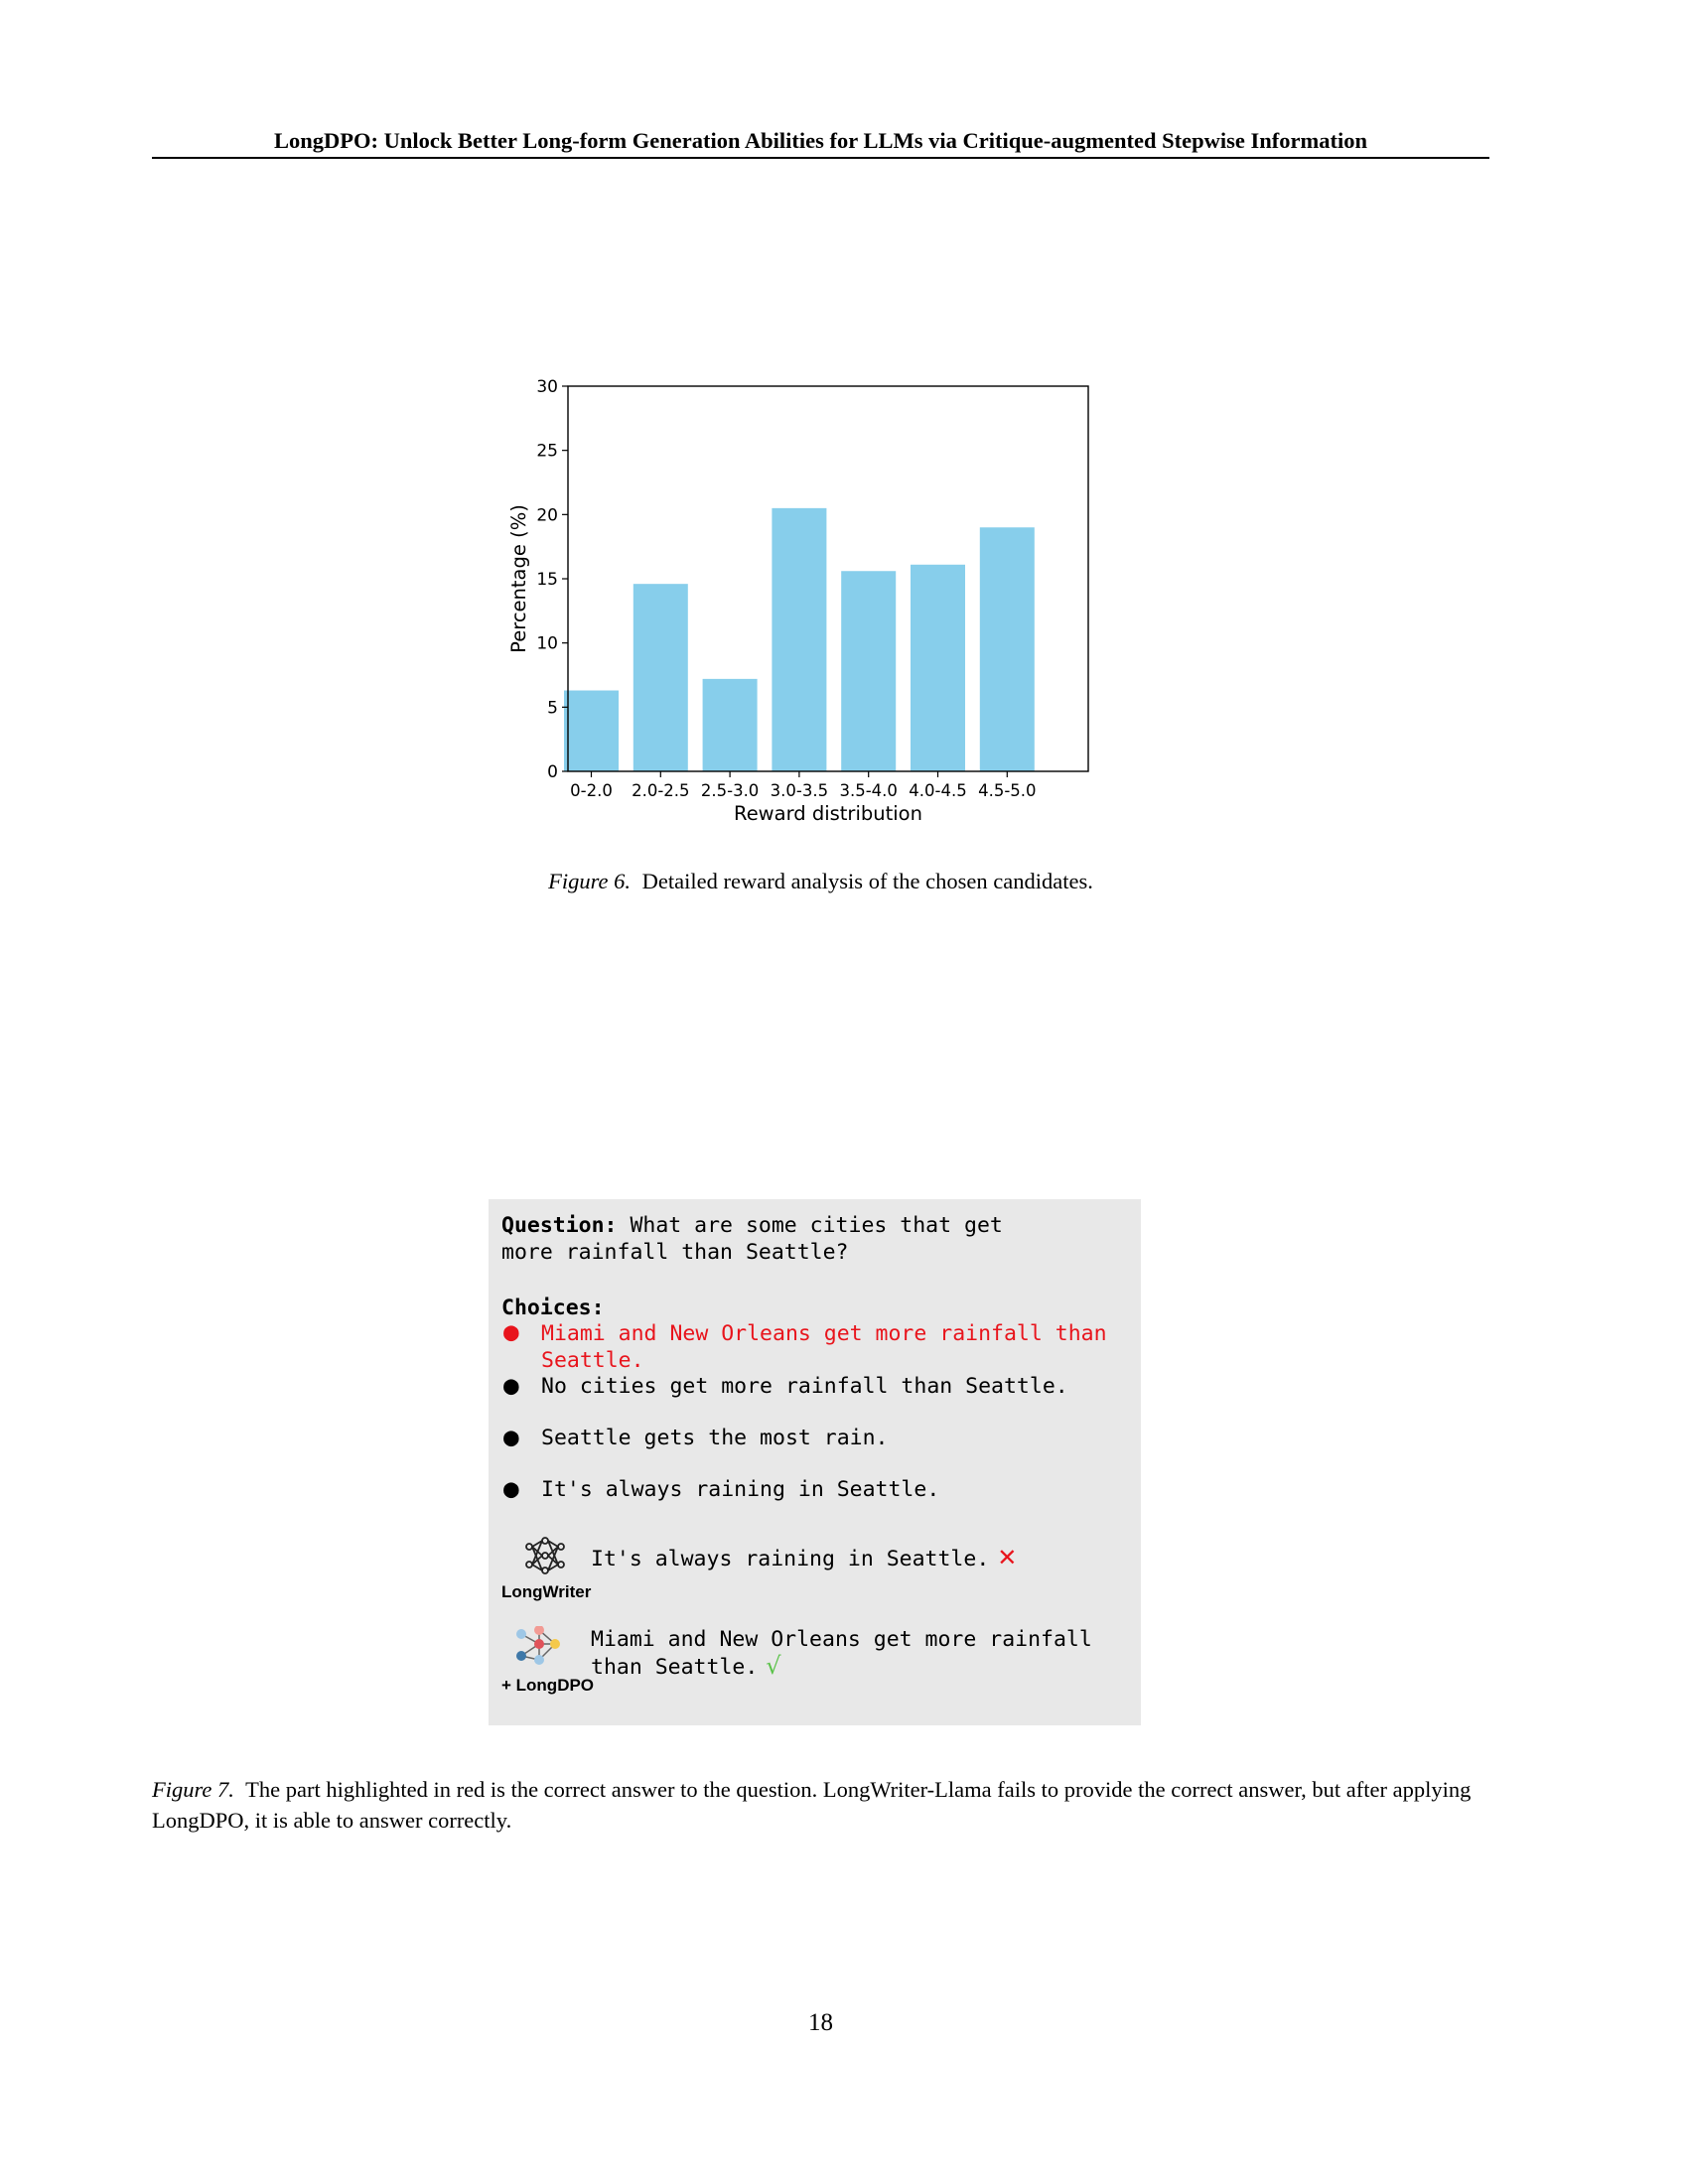  Describe the element at coordinates (820, 158) in the screenshot. I see `header-rule` at that location.